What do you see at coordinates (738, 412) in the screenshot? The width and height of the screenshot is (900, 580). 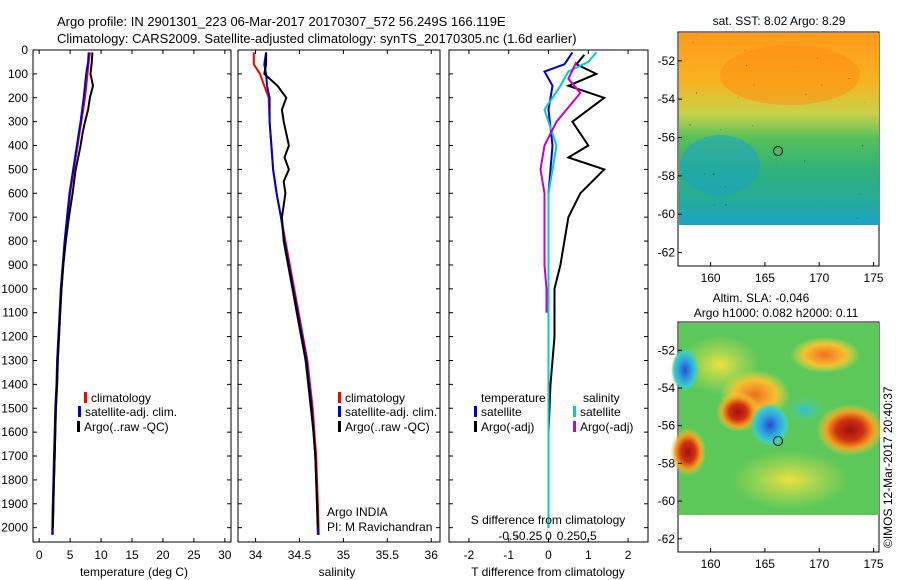 I see `sla-anomaly-red` at bounding box center [738, 412].